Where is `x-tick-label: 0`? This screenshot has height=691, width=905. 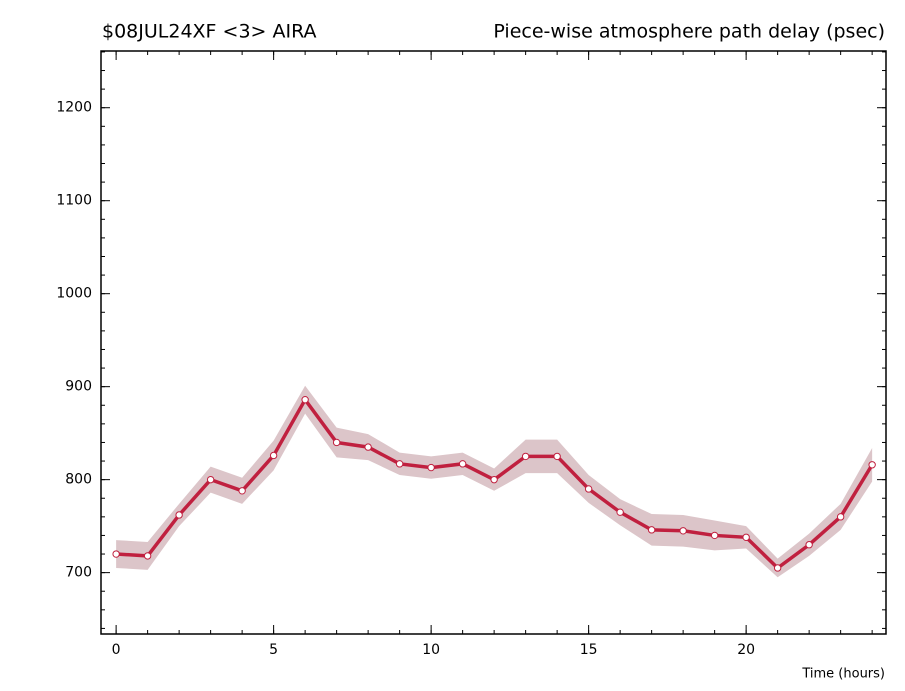
x-tick-label: 0 is located at coordinates (116, 650).